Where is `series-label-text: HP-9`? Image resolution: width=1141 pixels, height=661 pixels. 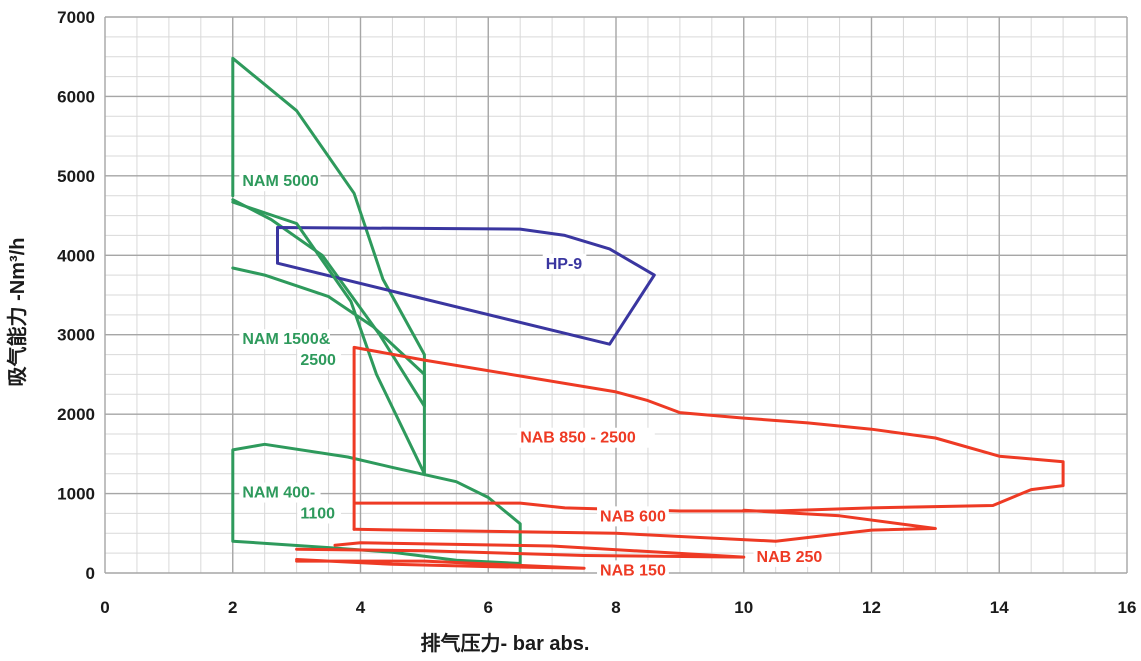 series-label-text: HP-9 is located at coordinates (564, 264).